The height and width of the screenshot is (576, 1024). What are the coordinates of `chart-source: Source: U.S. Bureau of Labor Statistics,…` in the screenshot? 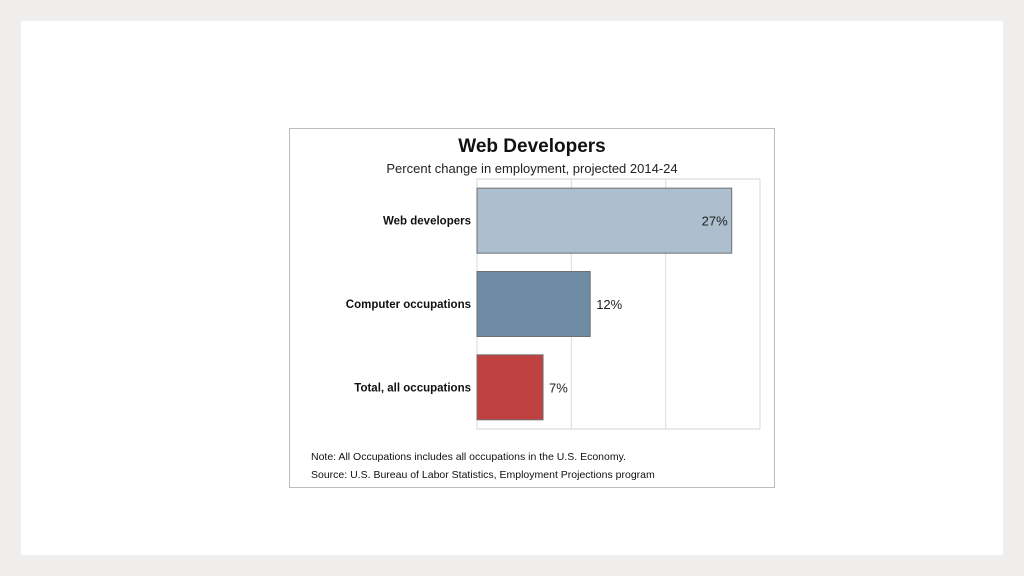 It's located at (483, 475).